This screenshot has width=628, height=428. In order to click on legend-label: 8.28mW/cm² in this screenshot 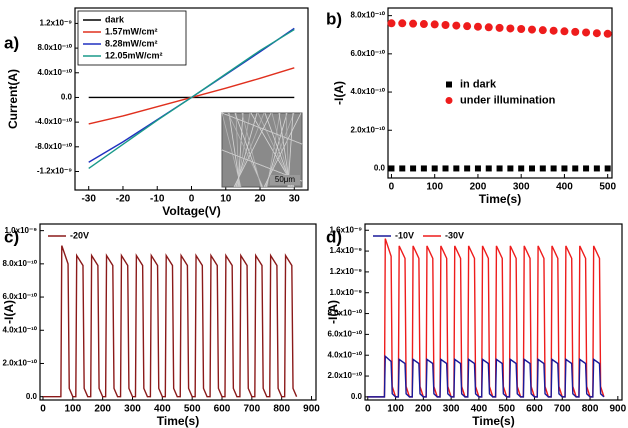, I will do `click(131, 43)`.